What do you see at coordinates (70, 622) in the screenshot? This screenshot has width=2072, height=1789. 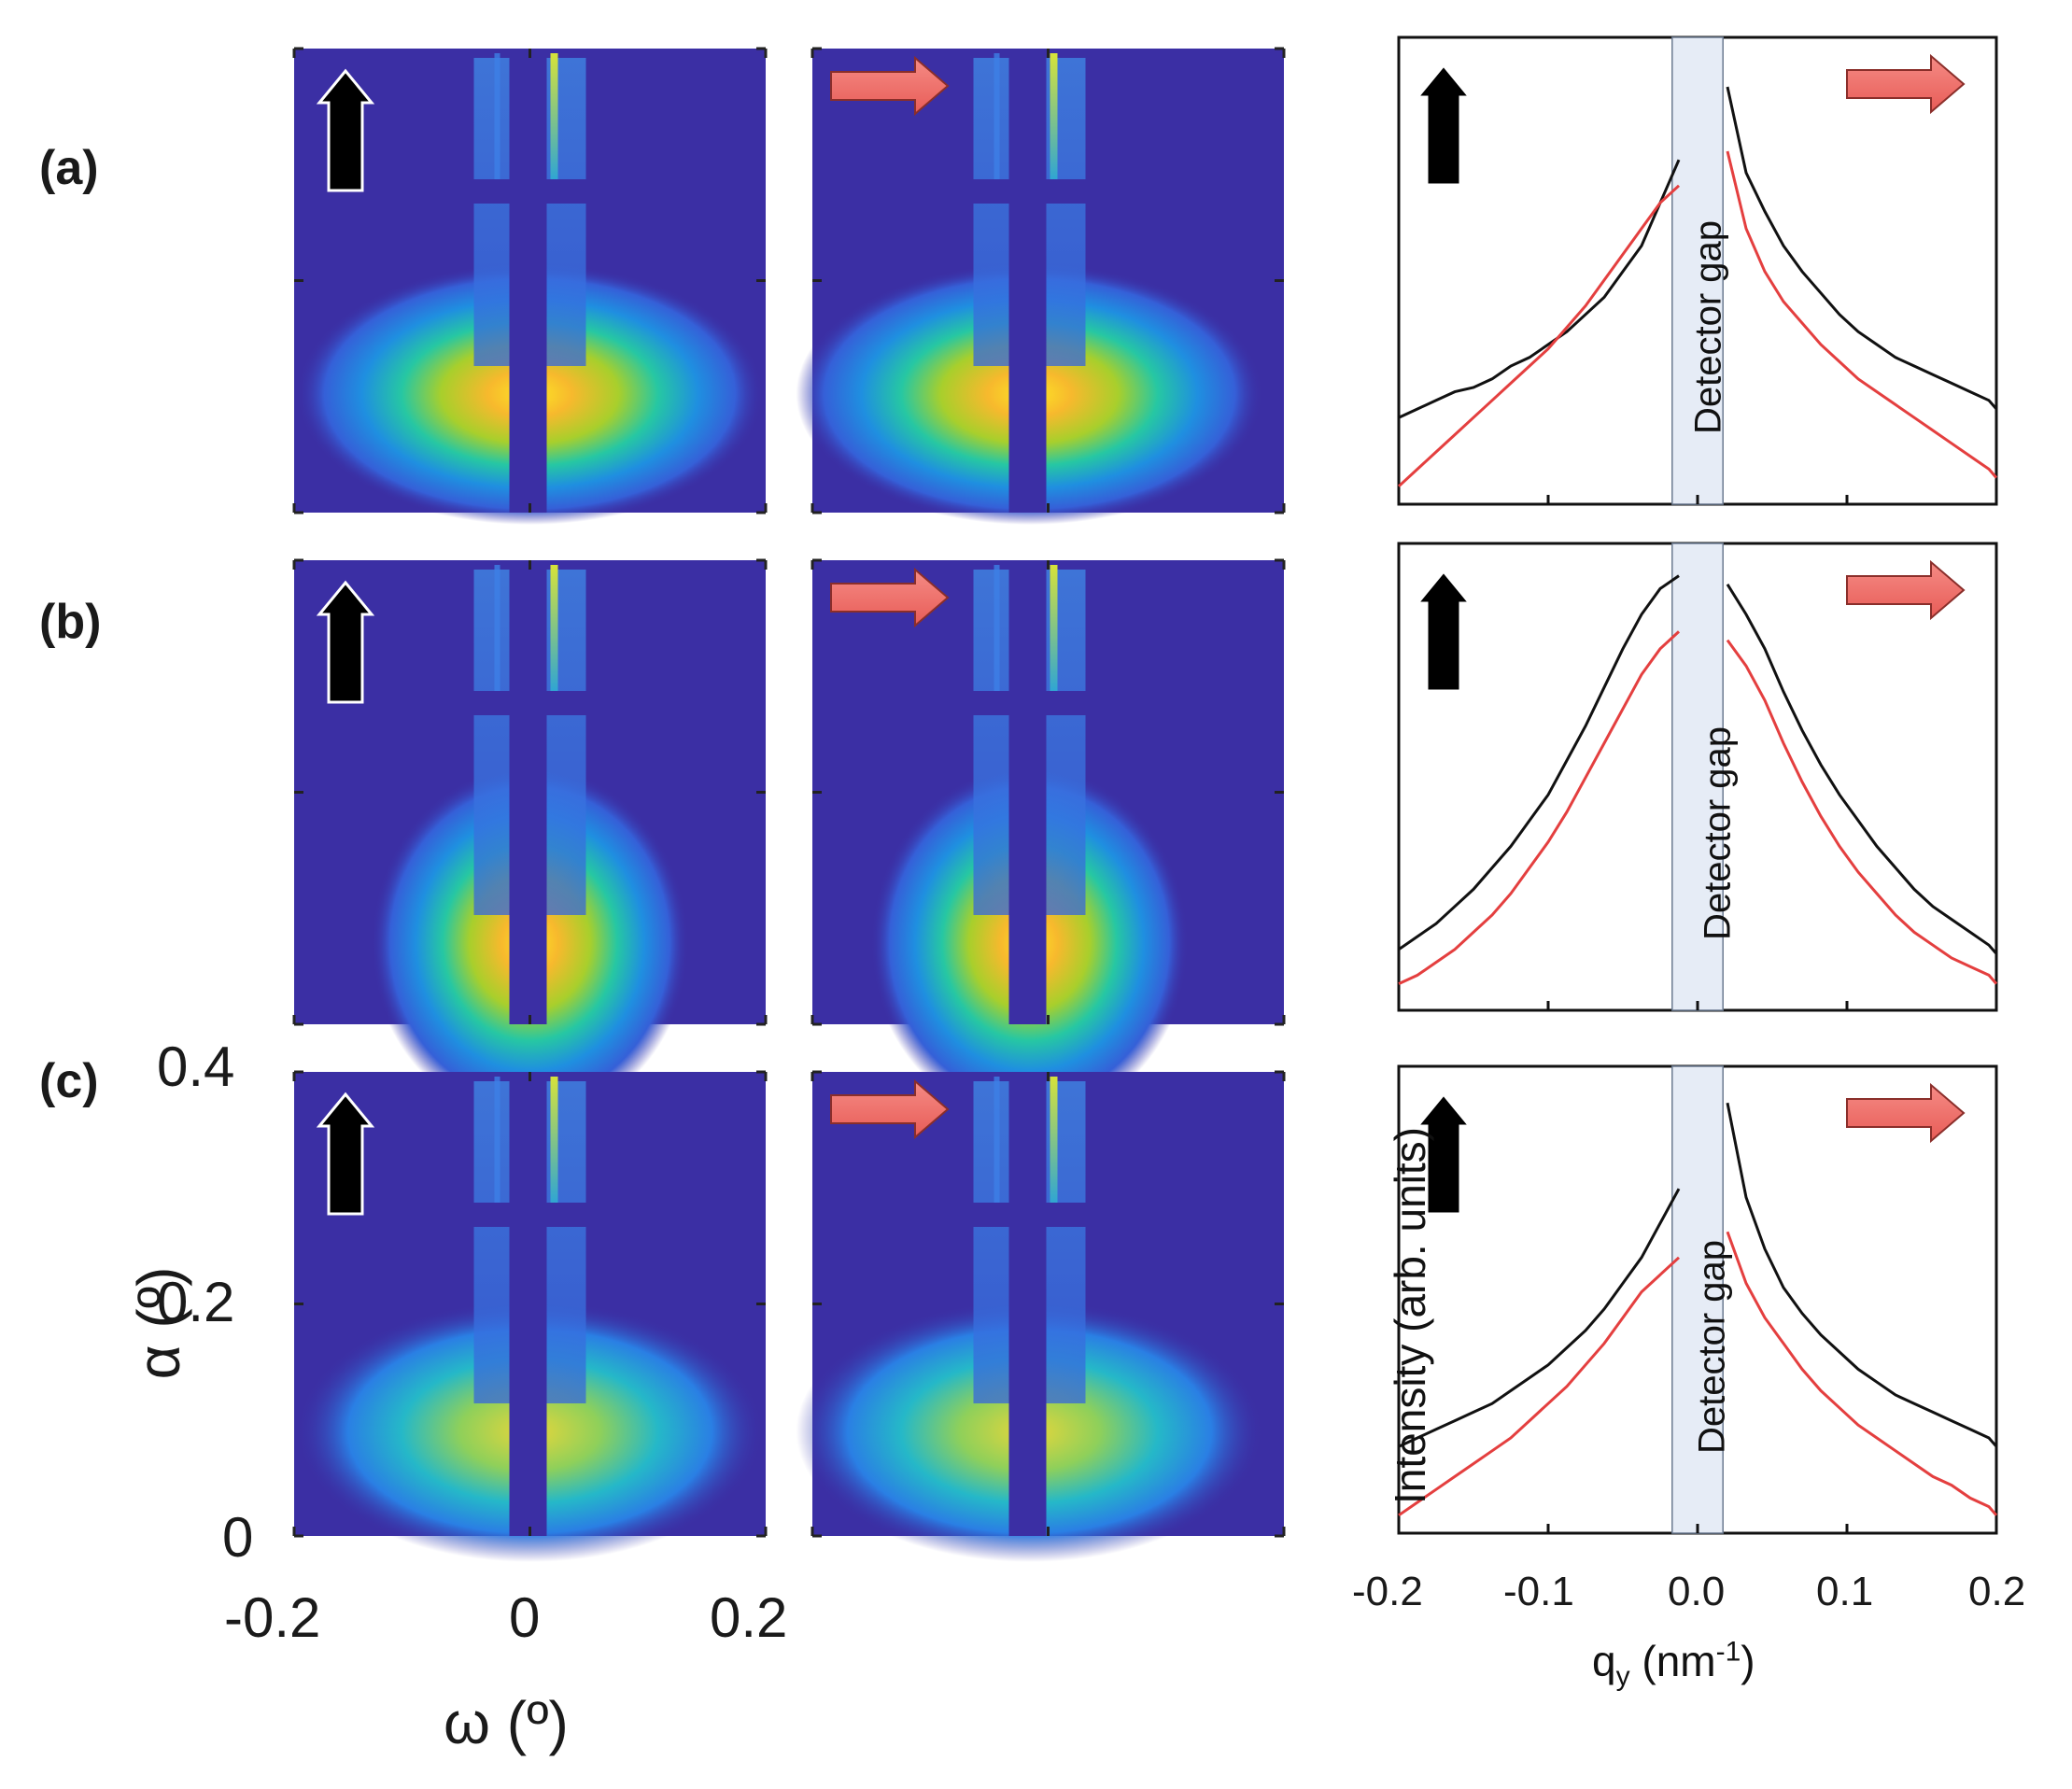 I see `row-label-b: (b)` at bounding box center [70, 622].